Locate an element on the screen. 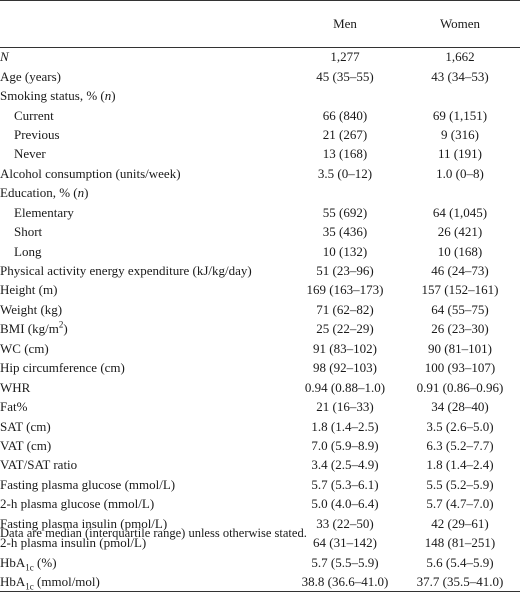 This screenshot has height=592, width=520. row-label: Long is located at coordinates (28, 251).